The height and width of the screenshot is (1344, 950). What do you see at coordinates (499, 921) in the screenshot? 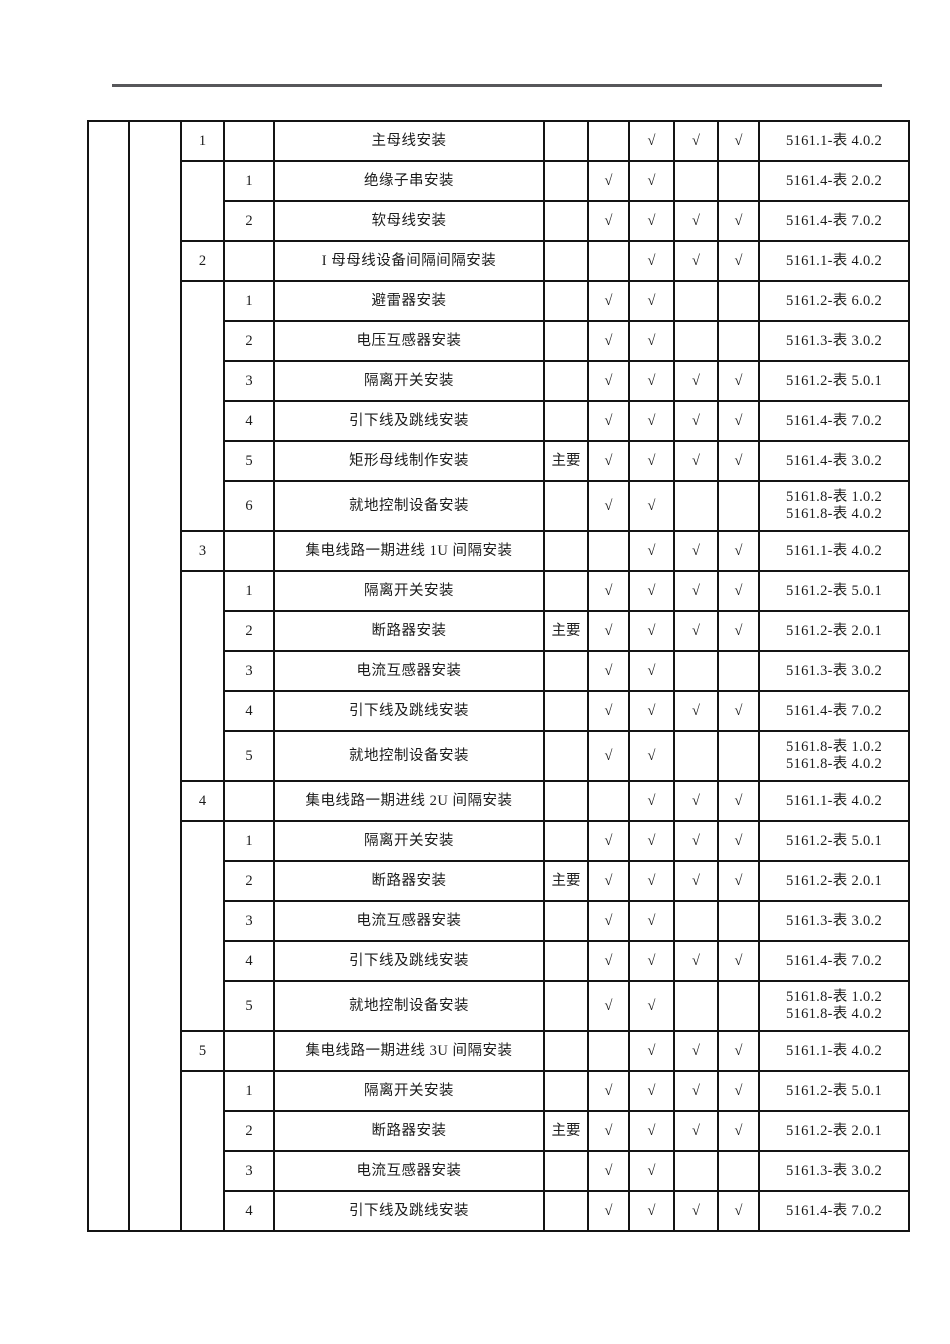
I see `sub-item-row: 3 电流互感器安装 √ √ 5161.3-表 3.0.2` at bounding box center [499, 921].